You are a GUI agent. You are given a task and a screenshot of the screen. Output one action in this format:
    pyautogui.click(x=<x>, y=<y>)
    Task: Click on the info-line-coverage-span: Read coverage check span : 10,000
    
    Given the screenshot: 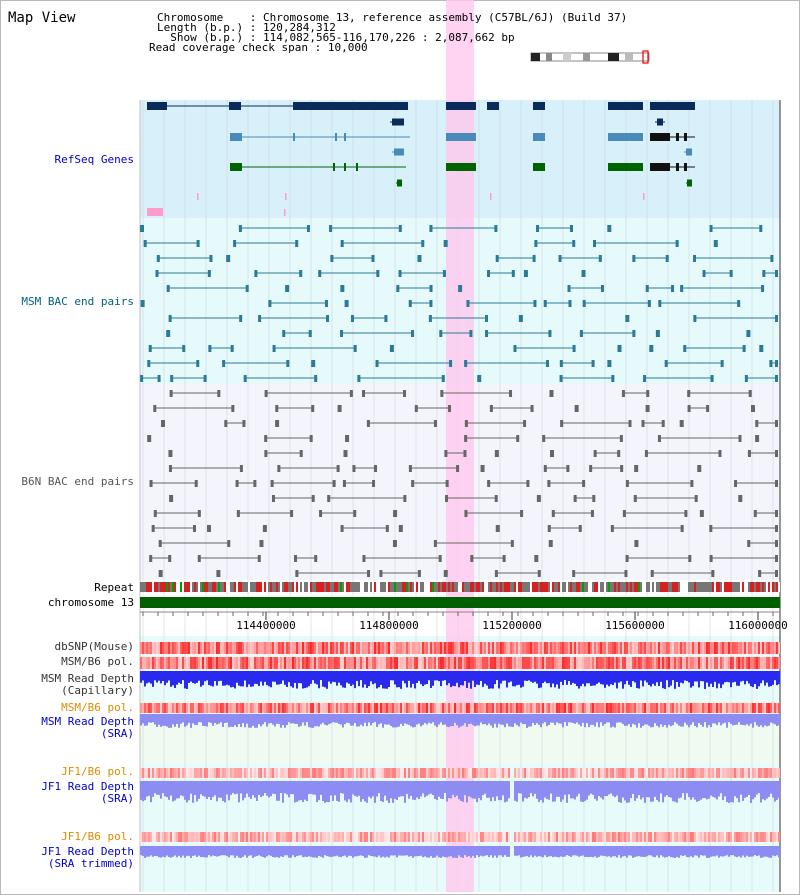 What is the action you would take?
    pyautogui.click(x=258, y=47)
    